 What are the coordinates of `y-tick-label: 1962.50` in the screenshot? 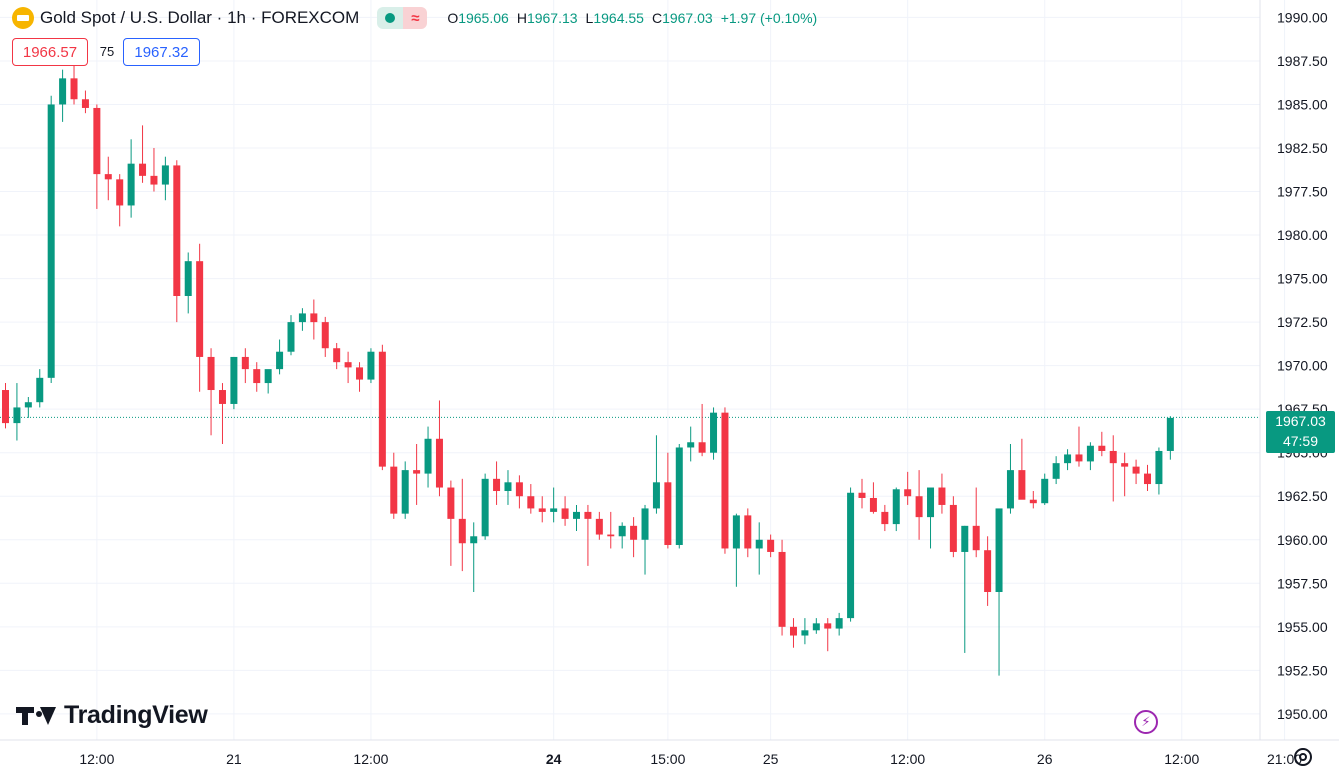 It's located at (1302, 496).